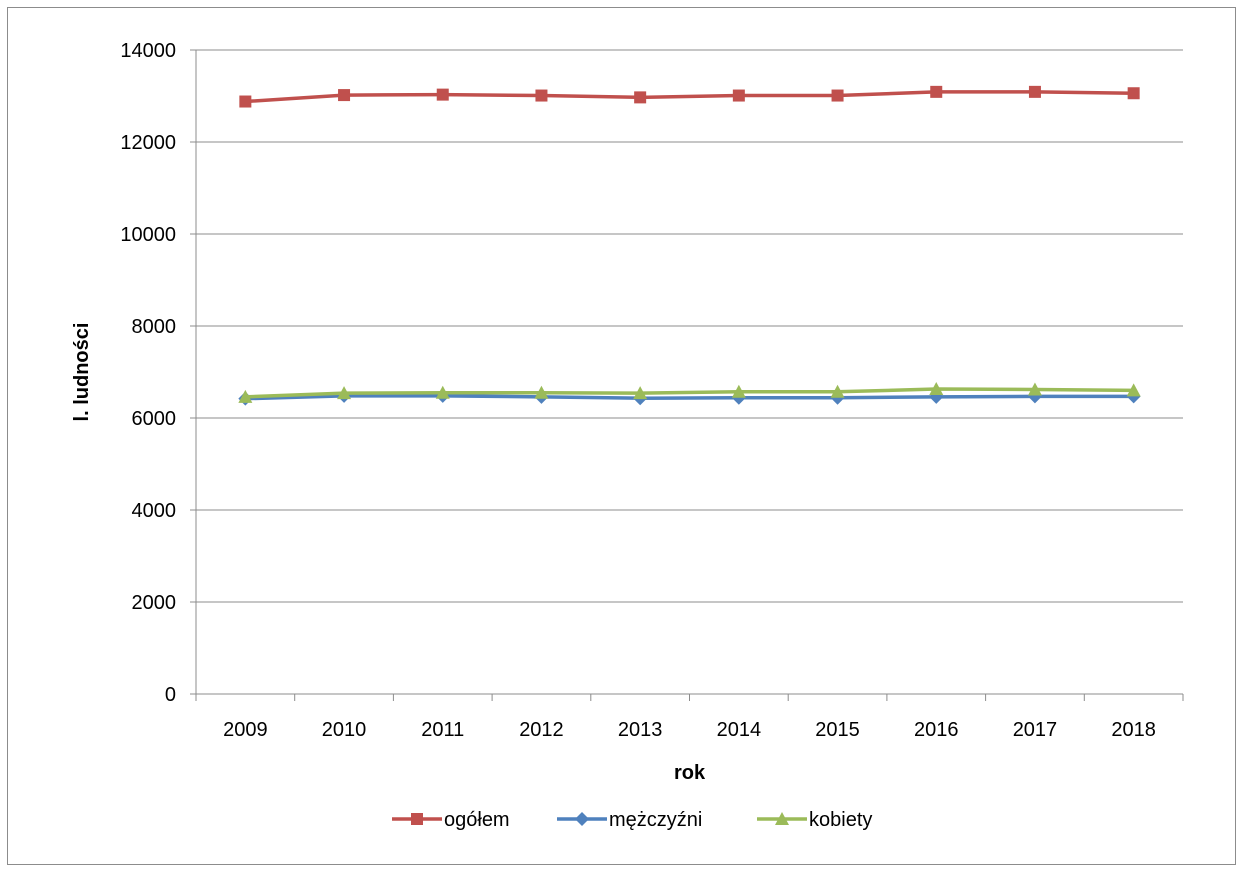 This screenshot has height=874, width=1244. What do you see at coordinates (541, 730) in the screenshot?
I see `x-tick-label: 2012` at bounding box center [541, 730].